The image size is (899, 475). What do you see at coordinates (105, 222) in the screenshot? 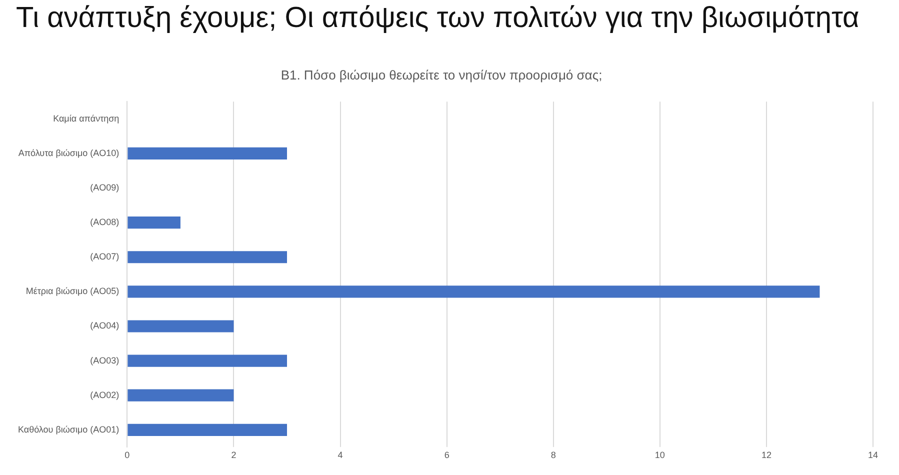
I see `y-tick-label: (AO08)` at bounding box center [105, 222].